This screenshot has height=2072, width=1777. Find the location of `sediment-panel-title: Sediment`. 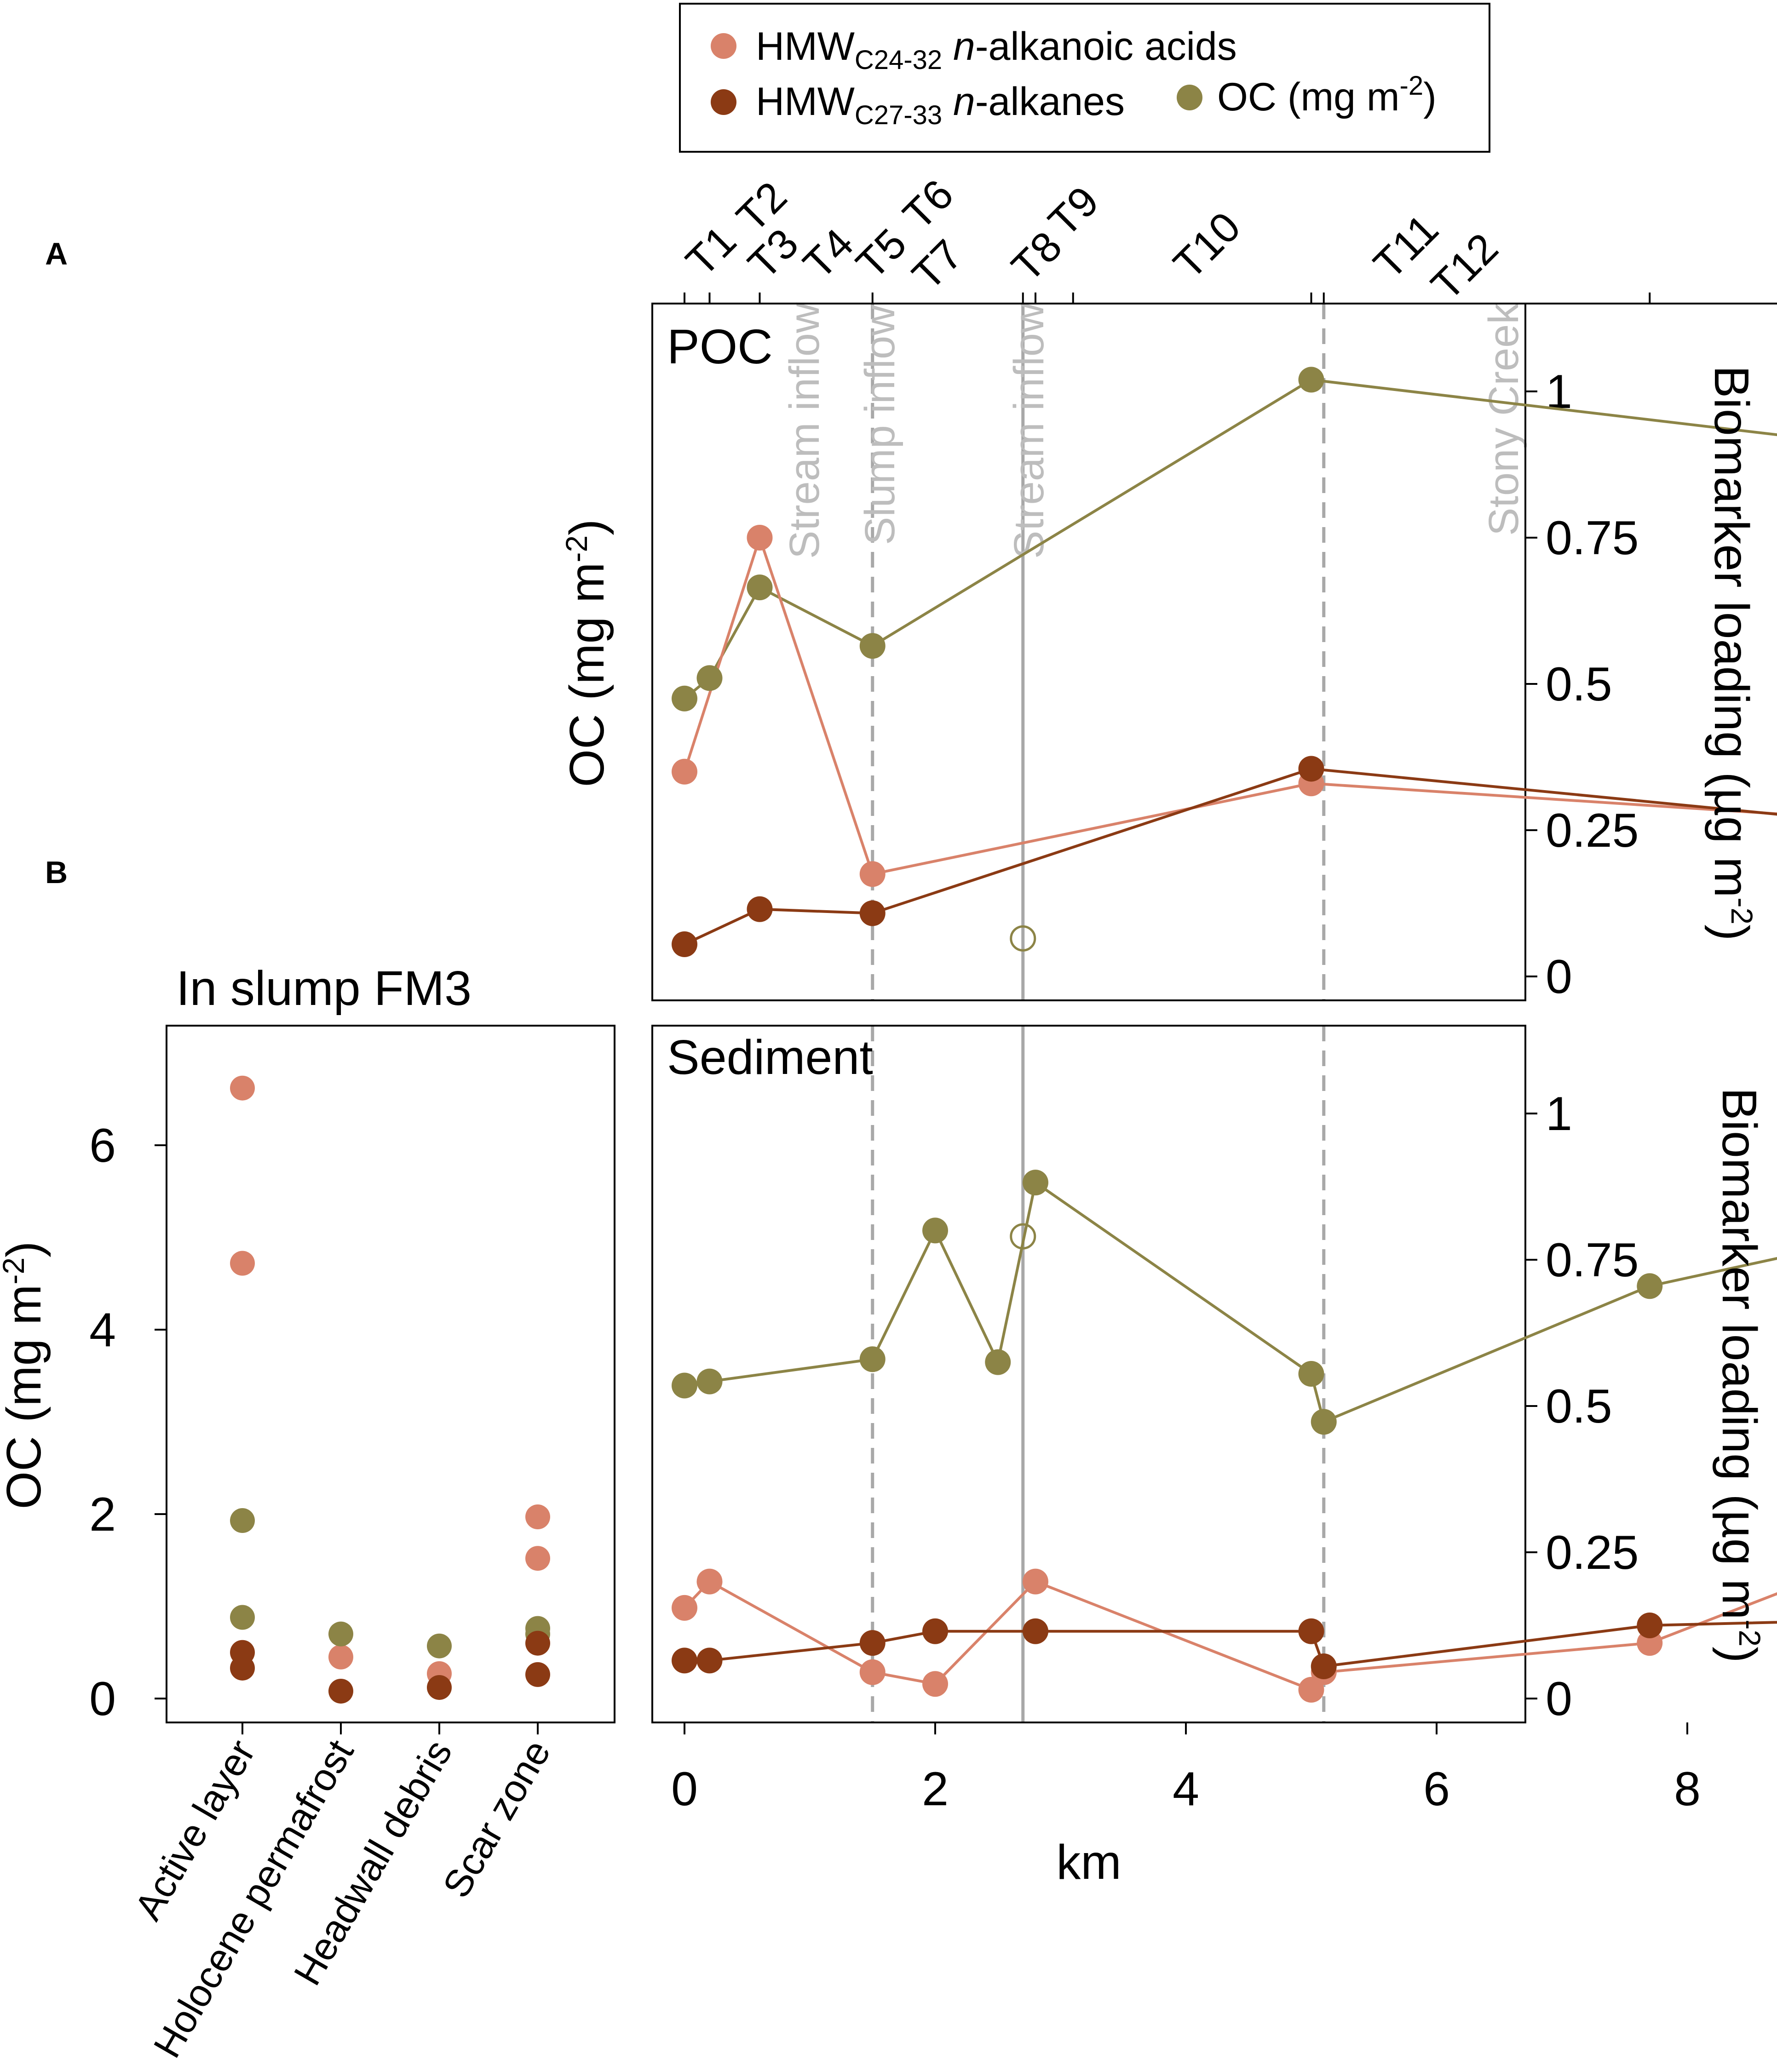

sediment-panel-title: Sediment is located at coordinates (770, 1057).